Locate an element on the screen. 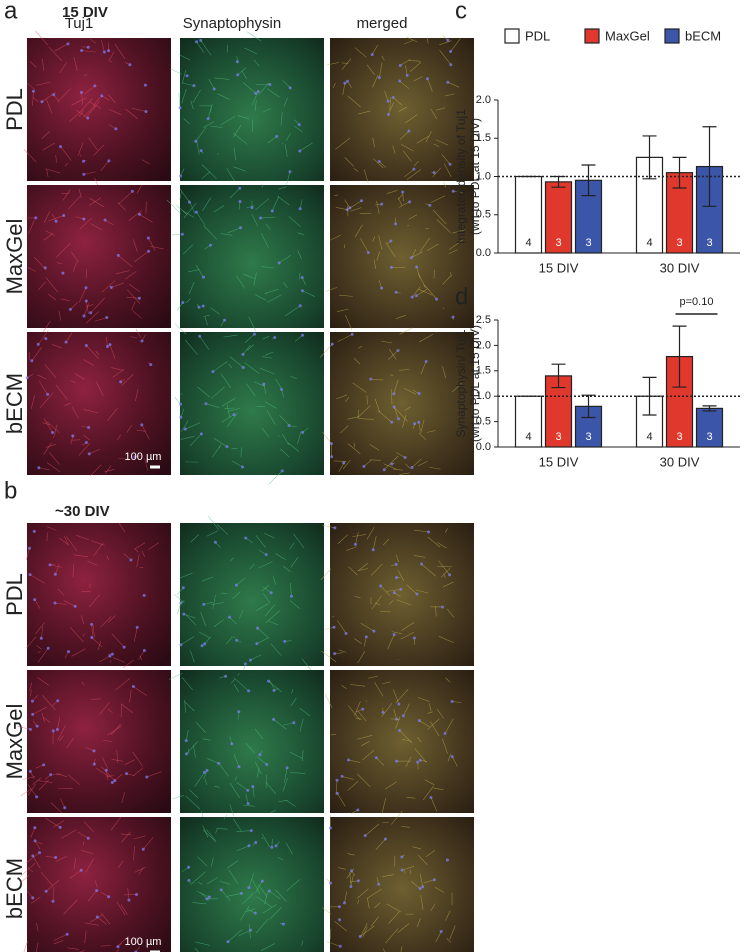  legend-label: MaxGel is located at coordinates (627, 35).